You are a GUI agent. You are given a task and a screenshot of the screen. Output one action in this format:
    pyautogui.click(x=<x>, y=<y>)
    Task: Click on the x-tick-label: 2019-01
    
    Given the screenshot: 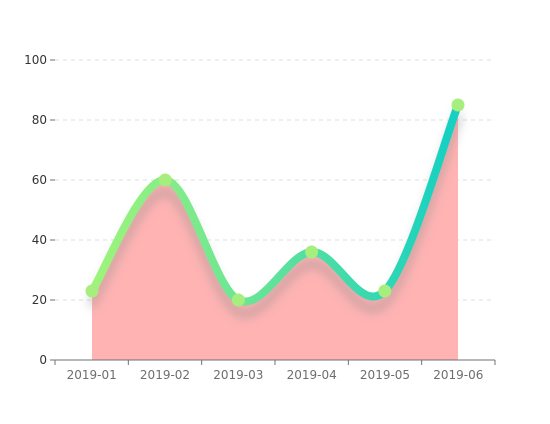 What is the action you would take?
    pyautogui.click(x=92, y=375)
    